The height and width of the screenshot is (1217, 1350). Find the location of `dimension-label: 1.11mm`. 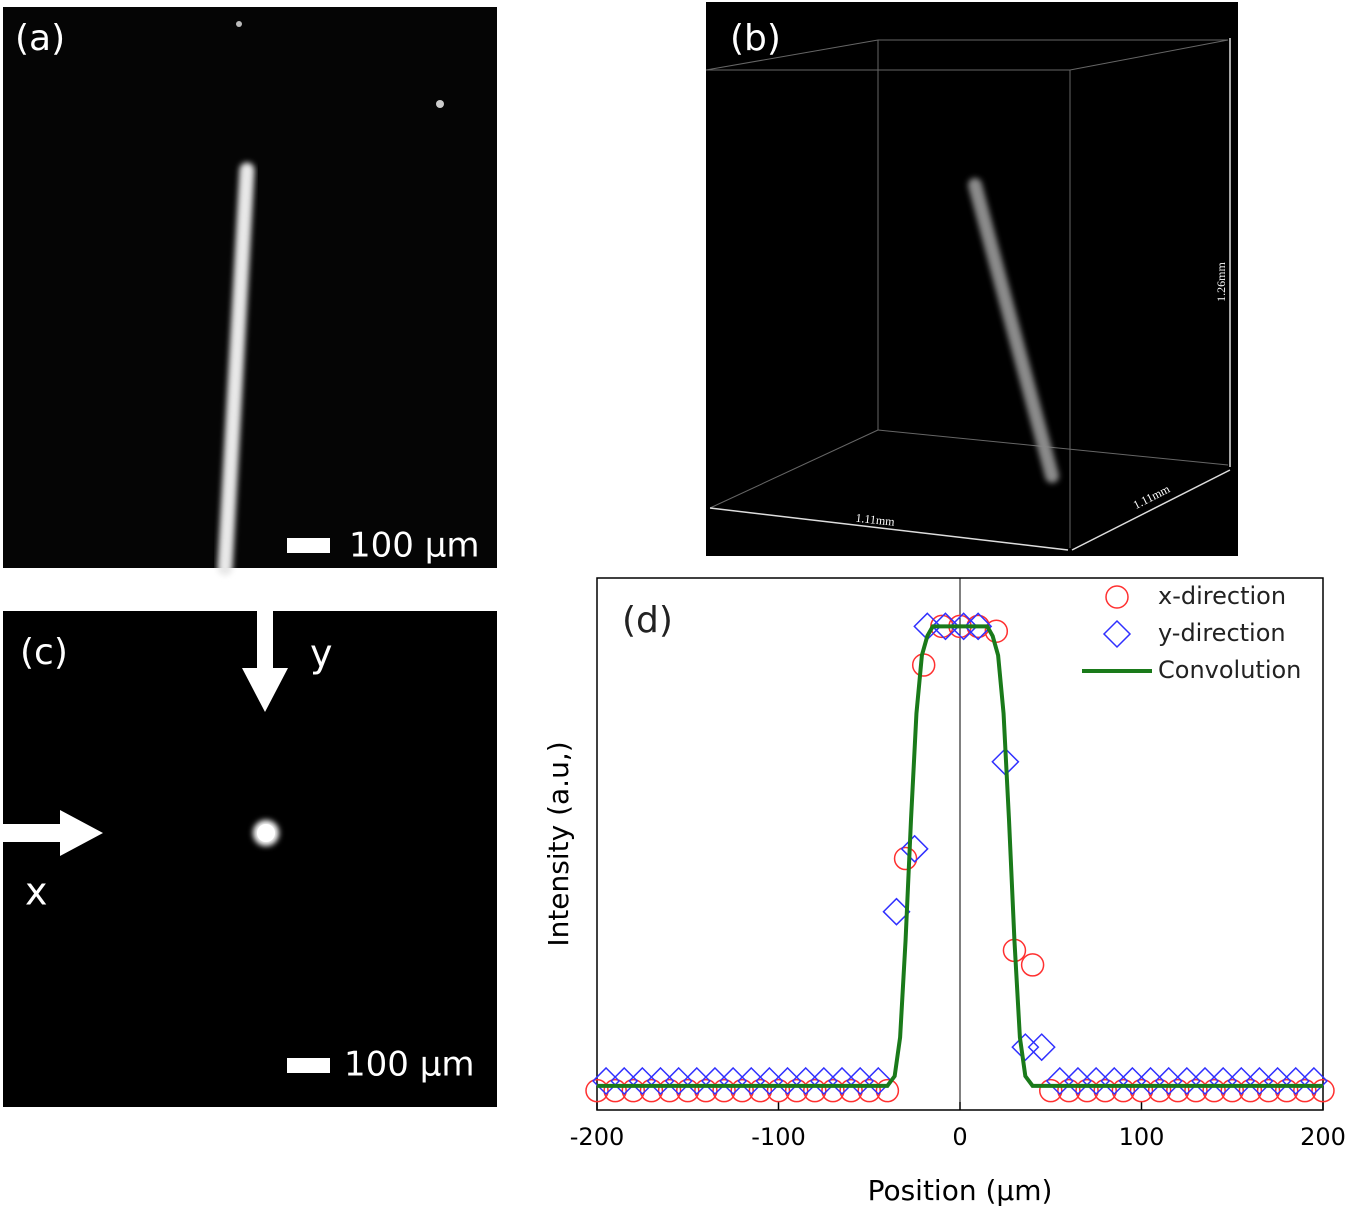

dimension-label: 1.11mm is located at coordinates (875, 520).